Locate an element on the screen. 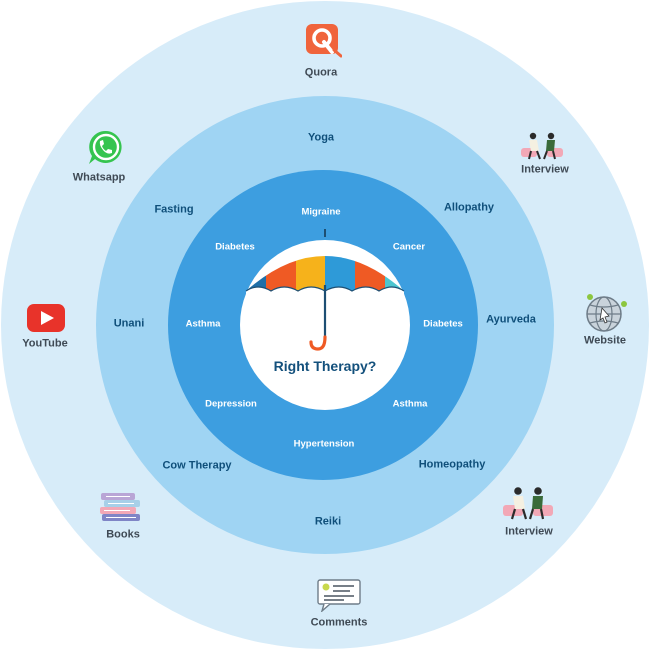  therapy-label-homeopathy: Homeopathy is located at coordinates (452, 464).